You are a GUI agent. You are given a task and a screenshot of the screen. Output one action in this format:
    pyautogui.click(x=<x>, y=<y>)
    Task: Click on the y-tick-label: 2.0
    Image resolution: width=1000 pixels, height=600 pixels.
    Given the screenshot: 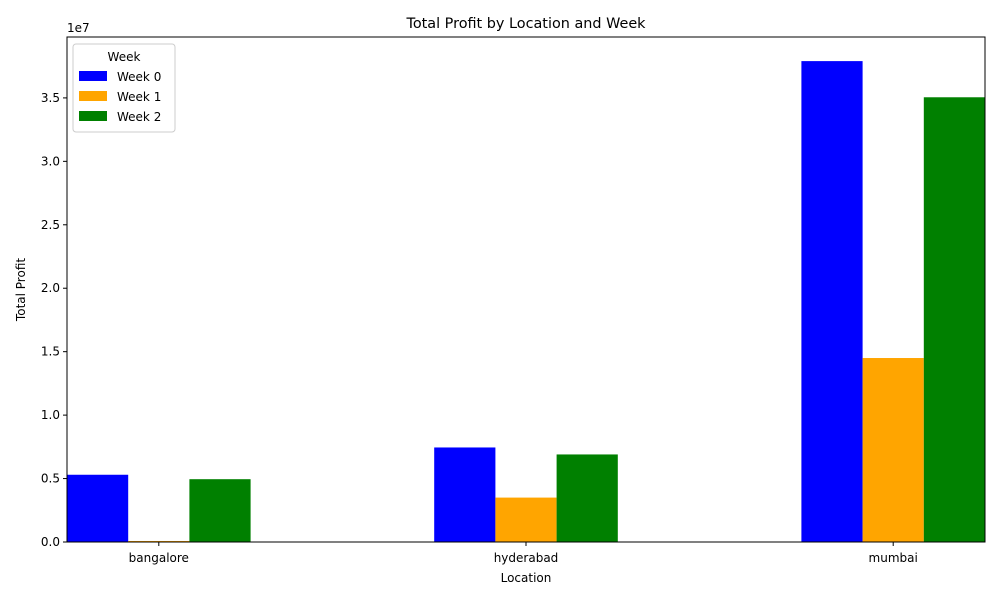 What is the action you would take?
    pyautogui.click(x=50, y=288)
    